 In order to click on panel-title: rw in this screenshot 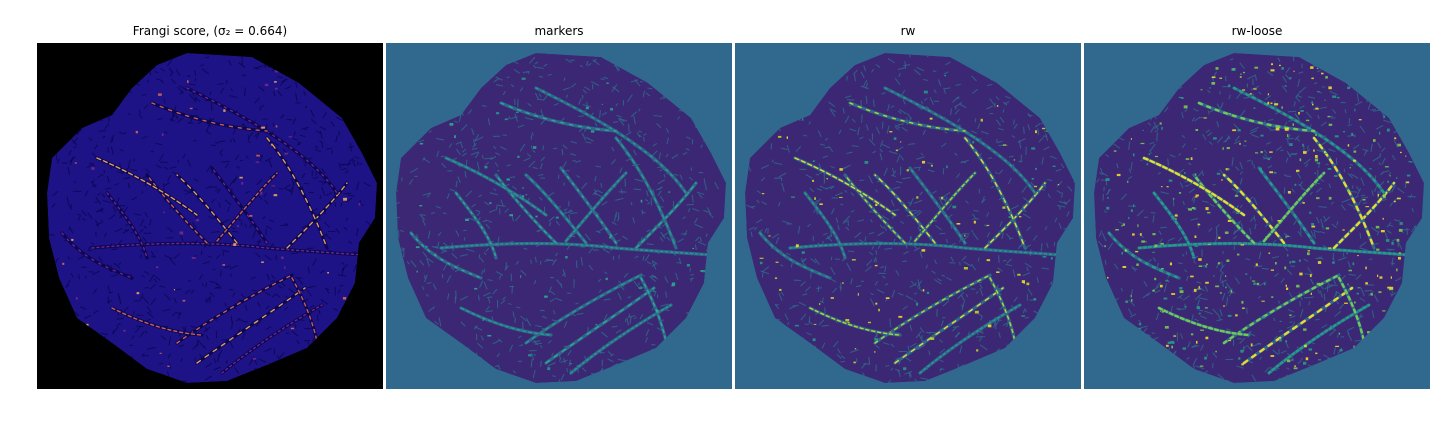, I will do `click(908, 31)`.